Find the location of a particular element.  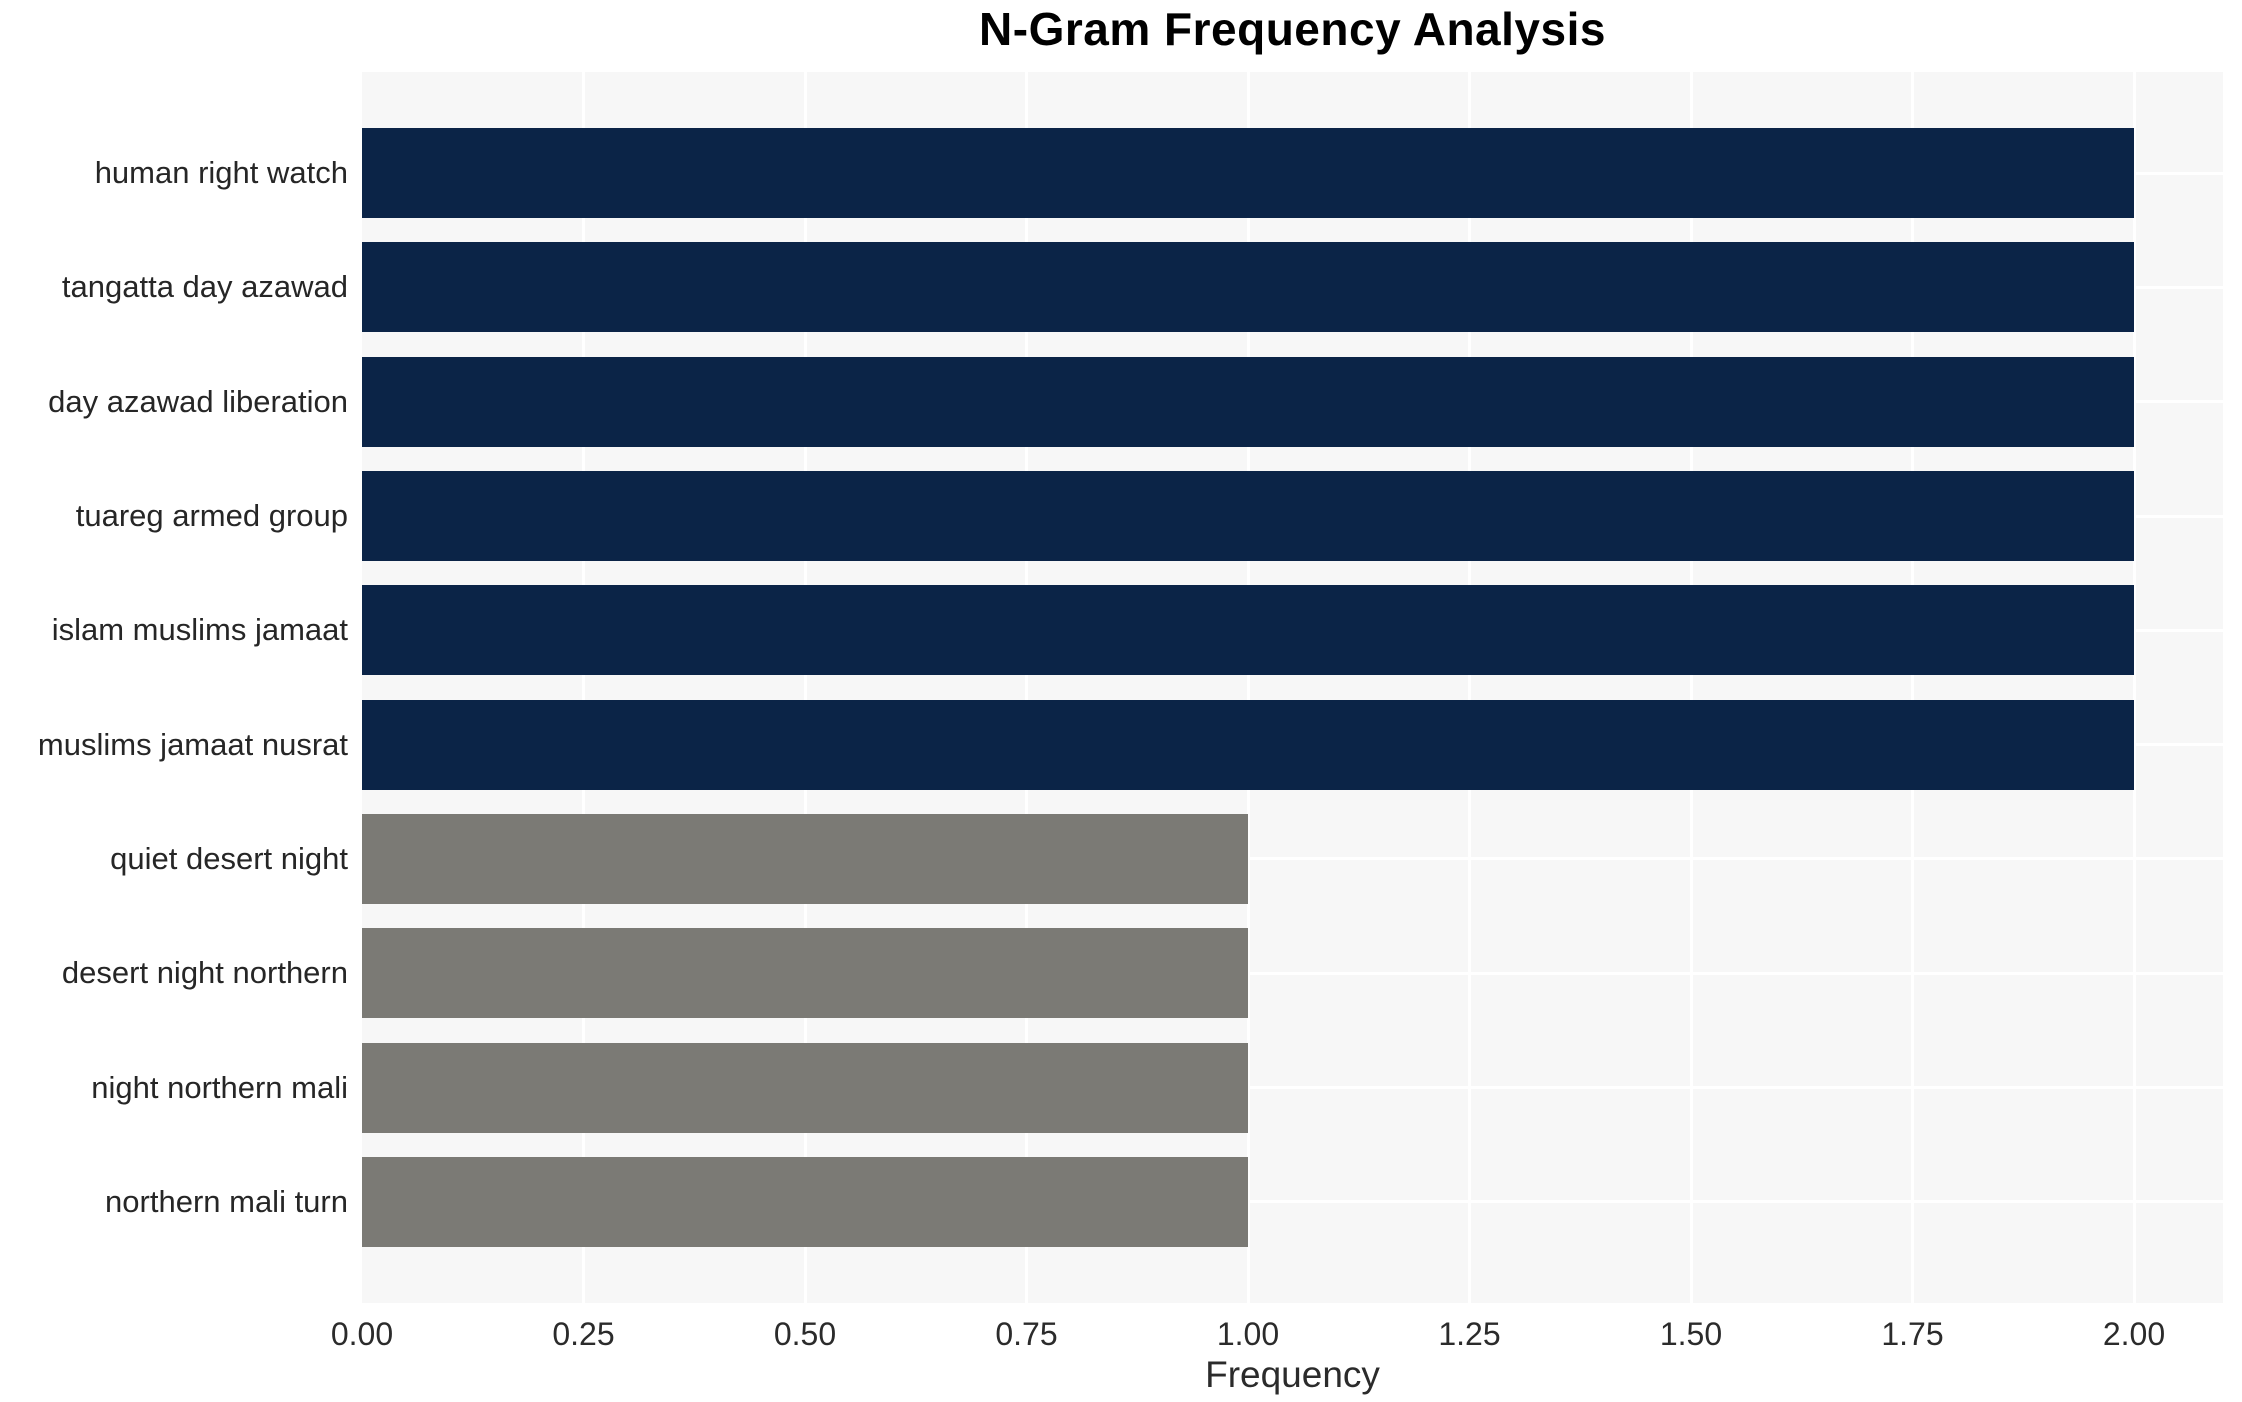

y-axis-label: islam muslims jamaat is located at coordinates (199, 630).